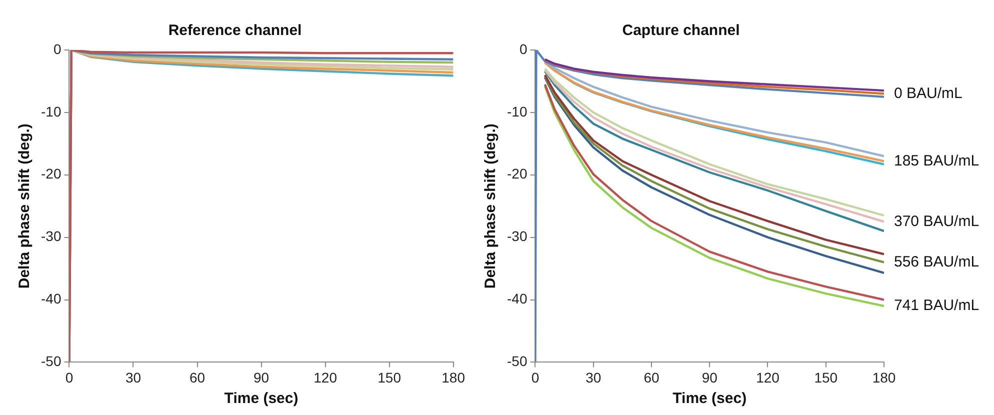 The image size is (994, 415). Describe the element at coordinates (937, 305) in the screenshot. I see `series-label: 741 BAU/mL` at that location.